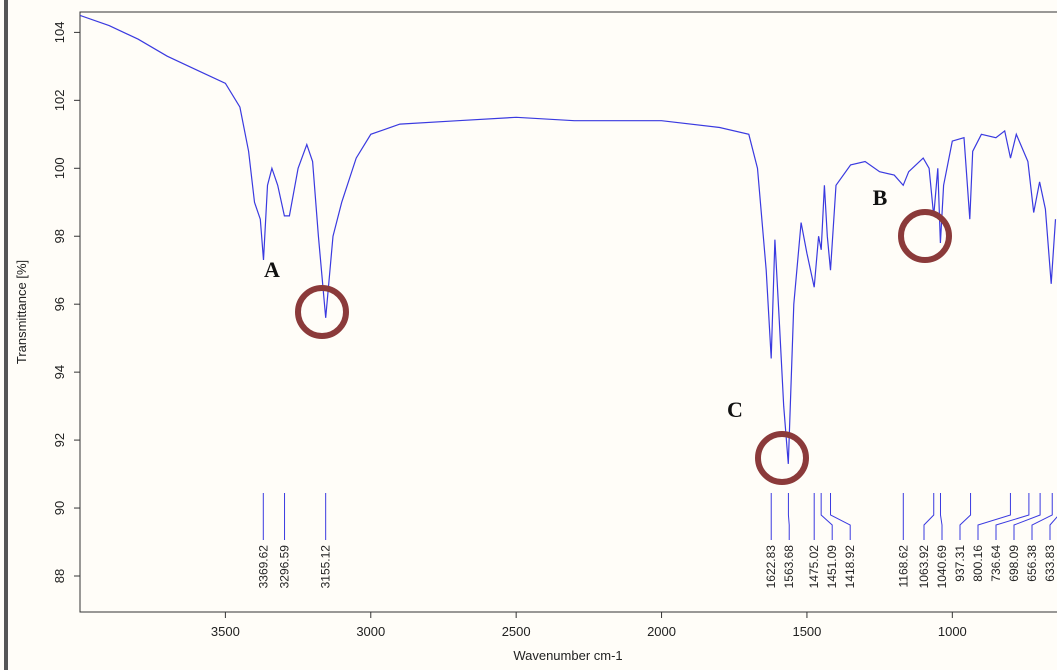 The width and height of the screenshot is (1057, 670). Describe the element at coordinates (59, 100) in the screenshot. I see `y-tick-label: 102` at that location.